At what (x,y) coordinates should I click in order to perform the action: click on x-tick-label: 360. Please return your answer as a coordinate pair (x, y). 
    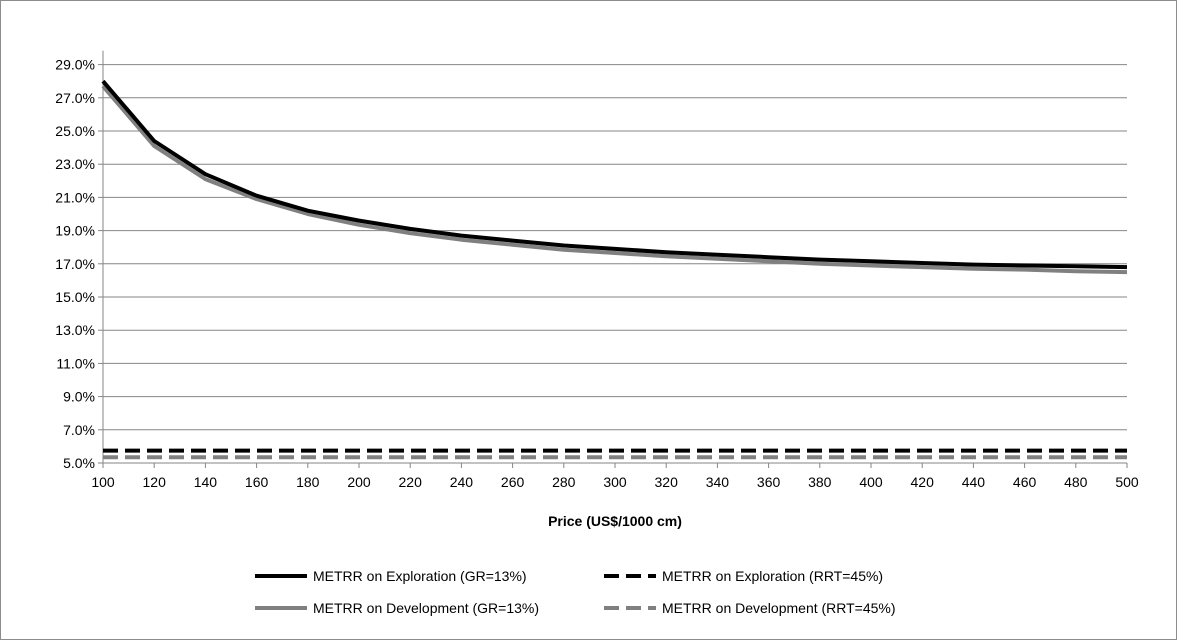
    Looking at the image, I should click on (769, 482).